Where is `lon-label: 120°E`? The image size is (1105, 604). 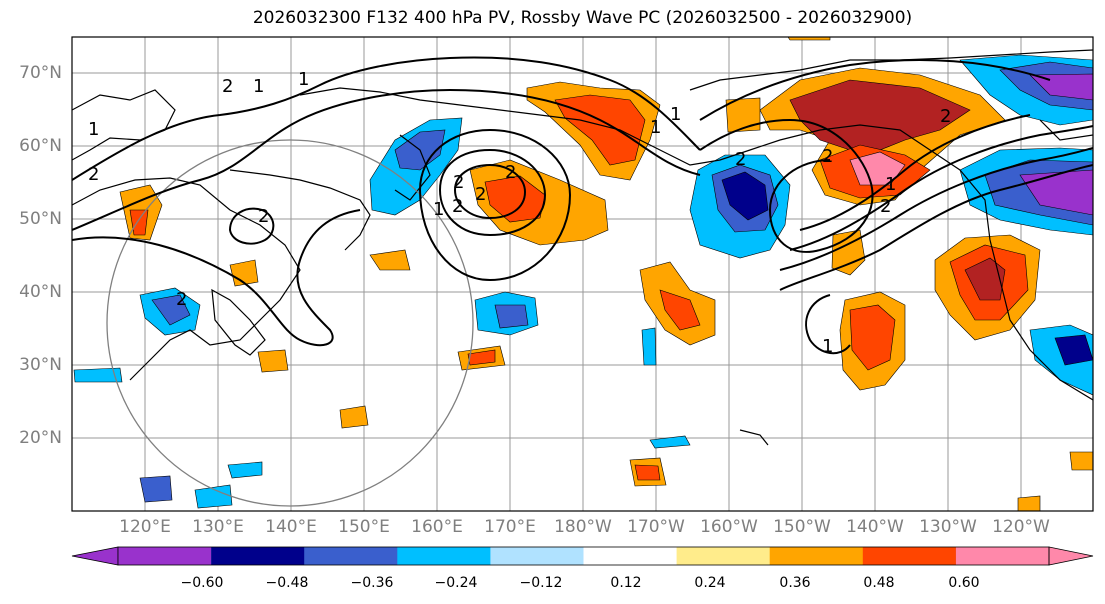
lon-label: 120°E is located at coordinates (145, 527).